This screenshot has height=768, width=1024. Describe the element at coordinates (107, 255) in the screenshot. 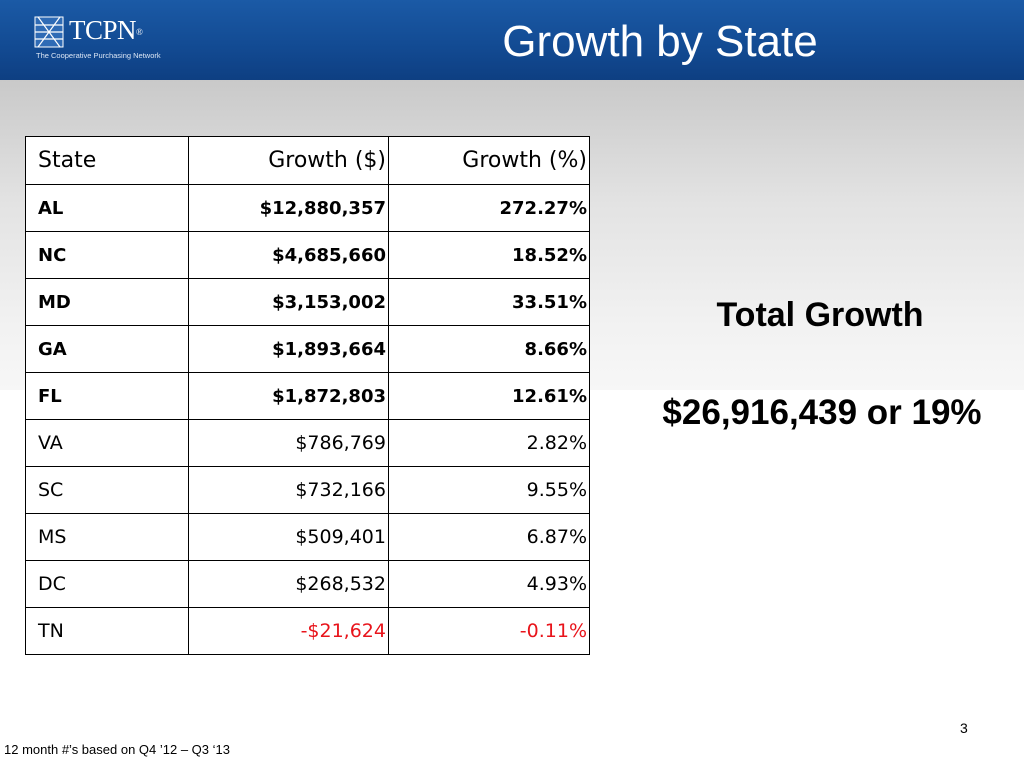

I see `state-cell: NC` at that location.